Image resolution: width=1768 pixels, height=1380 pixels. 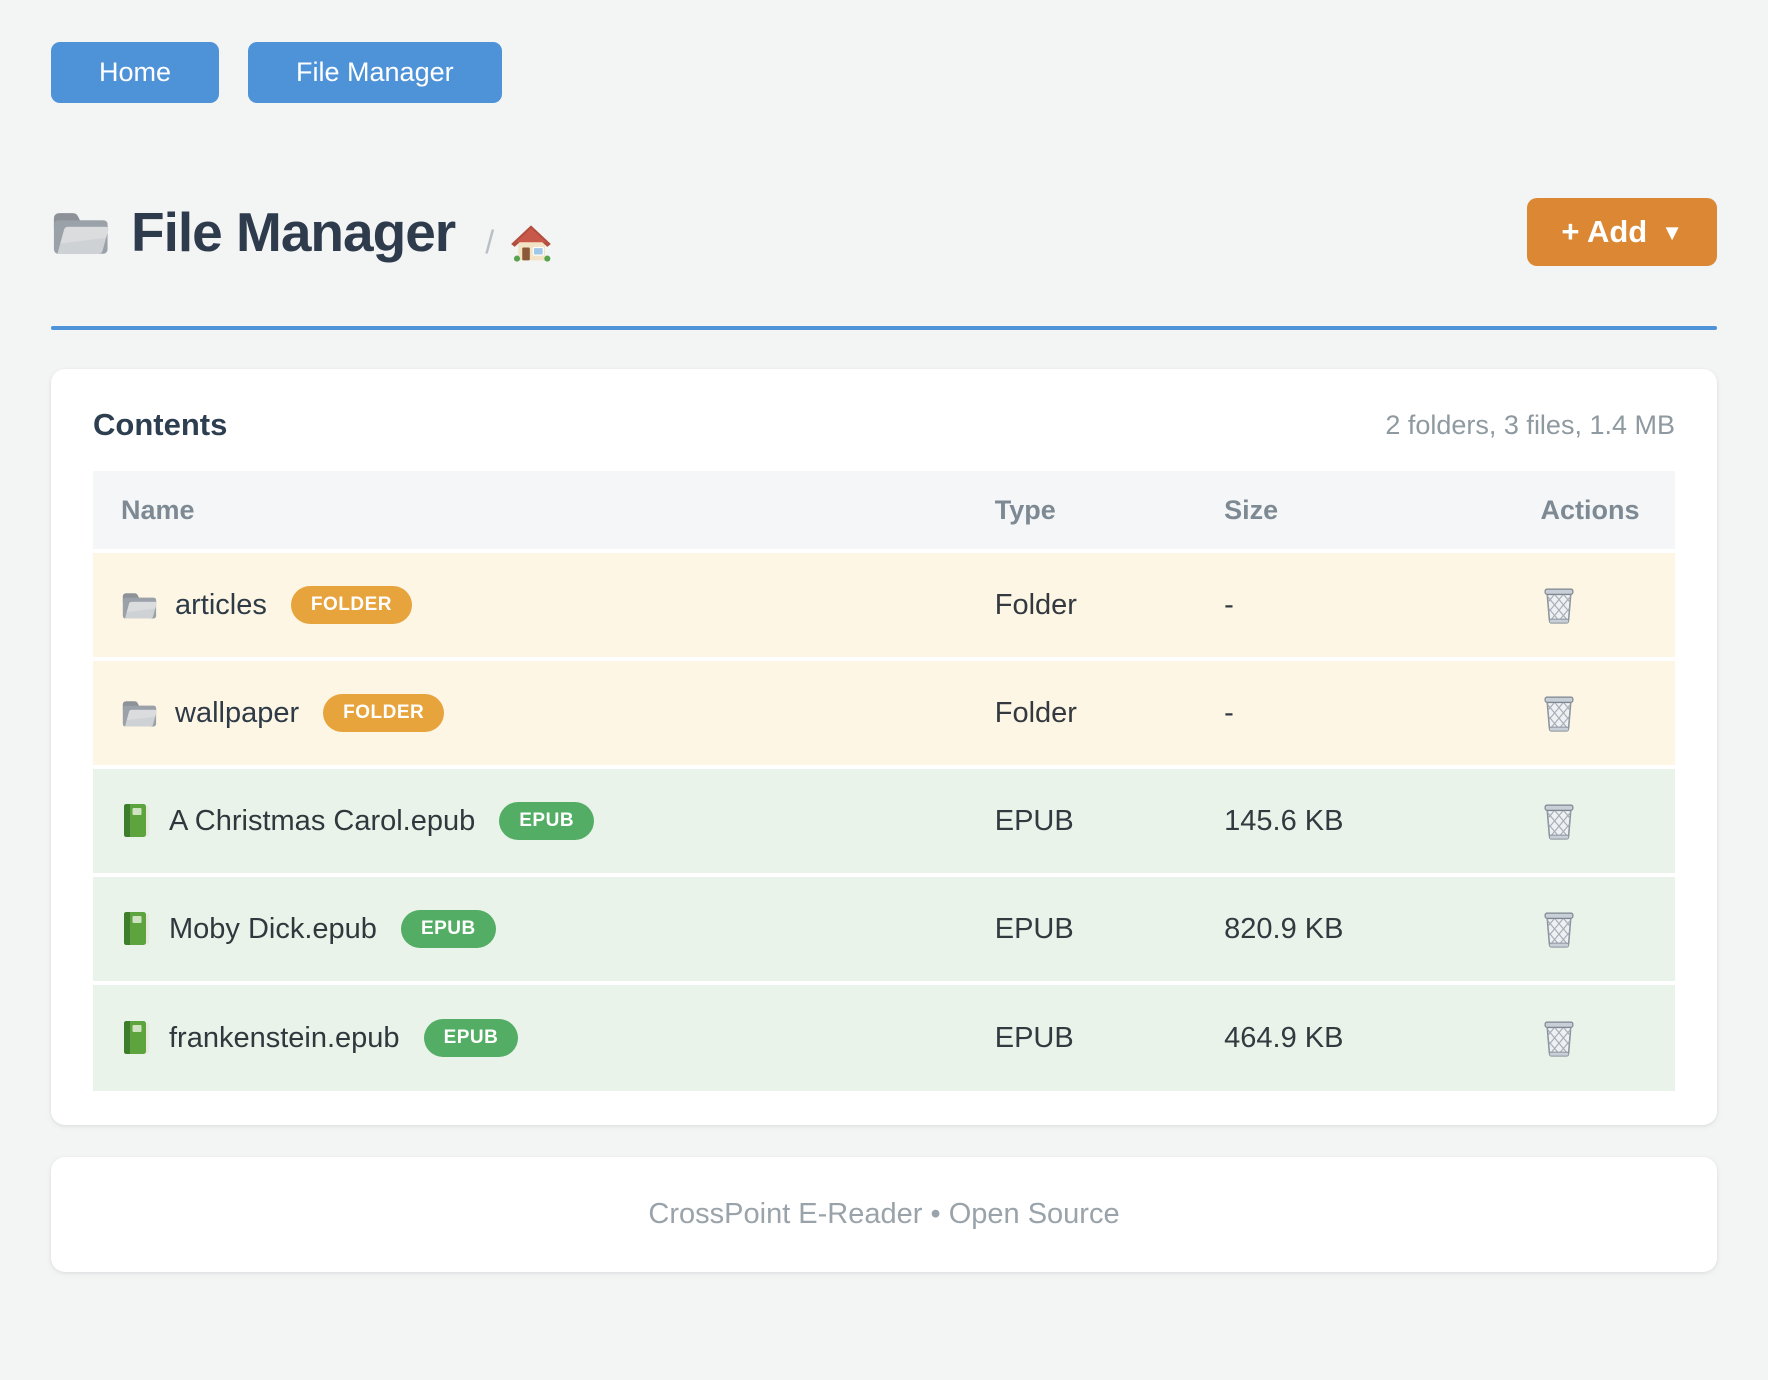 I want to click on page-title: File Manager, so click(x=293, y=231).